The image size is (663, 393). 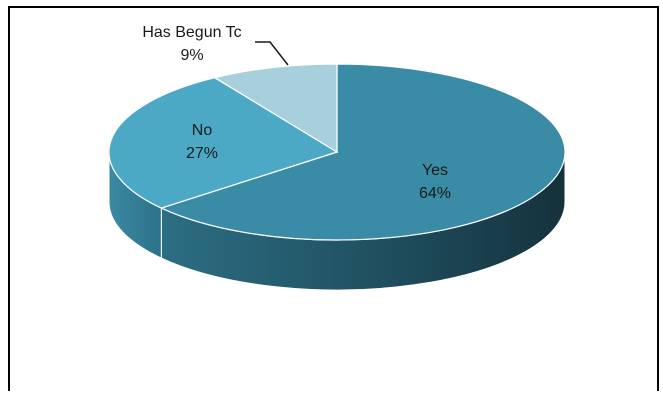 What do you see at coordinates (435, 193) in the screenshot?
I see `slice-label-yes-pct: 64%` at bounding box center [435, 193].